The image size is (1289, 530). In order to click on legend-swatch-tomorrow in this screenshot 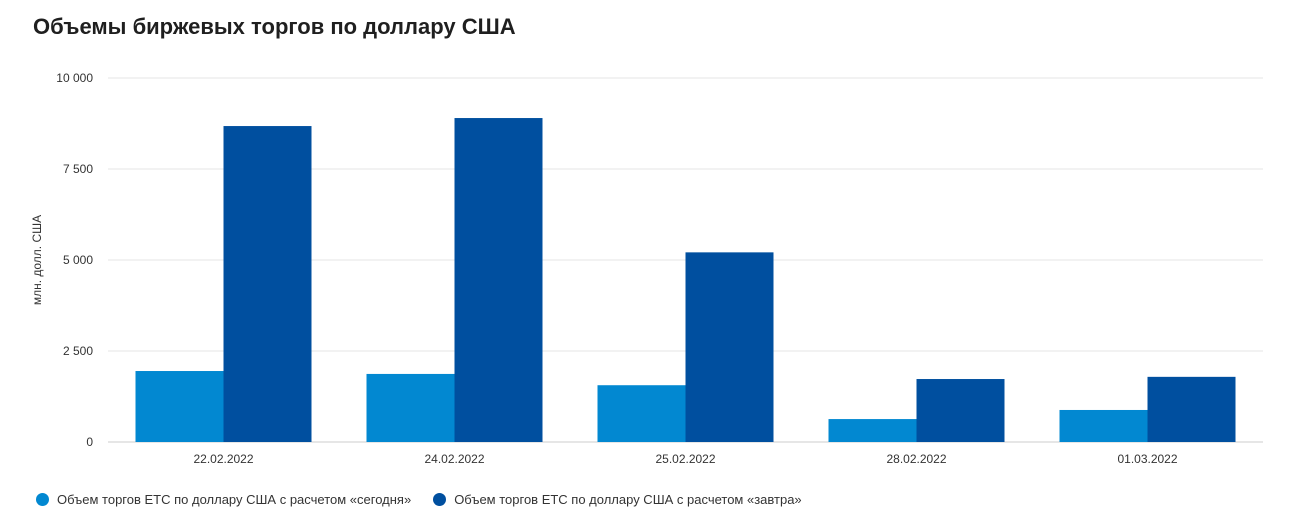, I will do `click(440, 499)`.